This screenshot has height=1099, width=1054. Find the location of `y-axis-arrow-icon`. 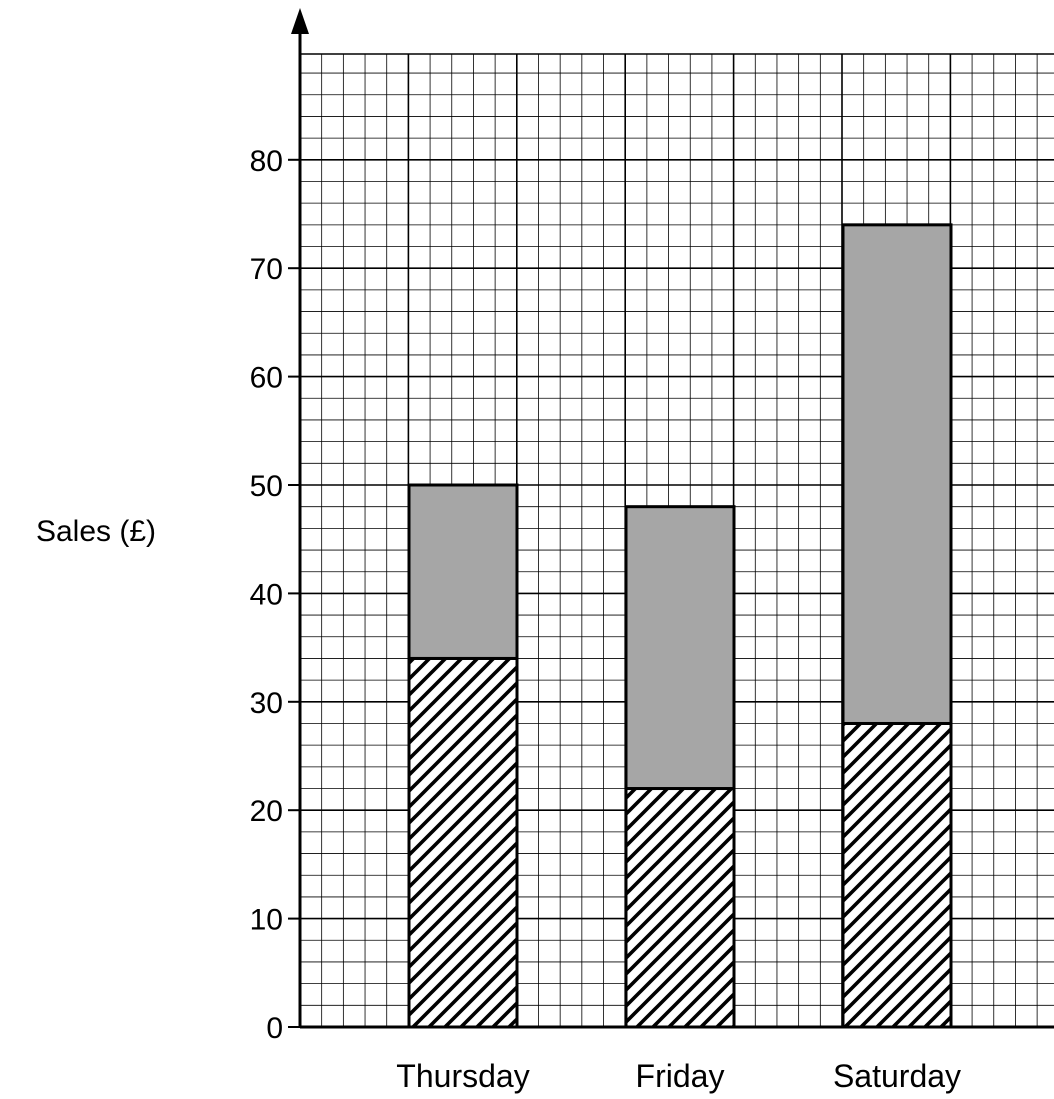

y-axis-arrow-icon is located at coordinates (300, 21).